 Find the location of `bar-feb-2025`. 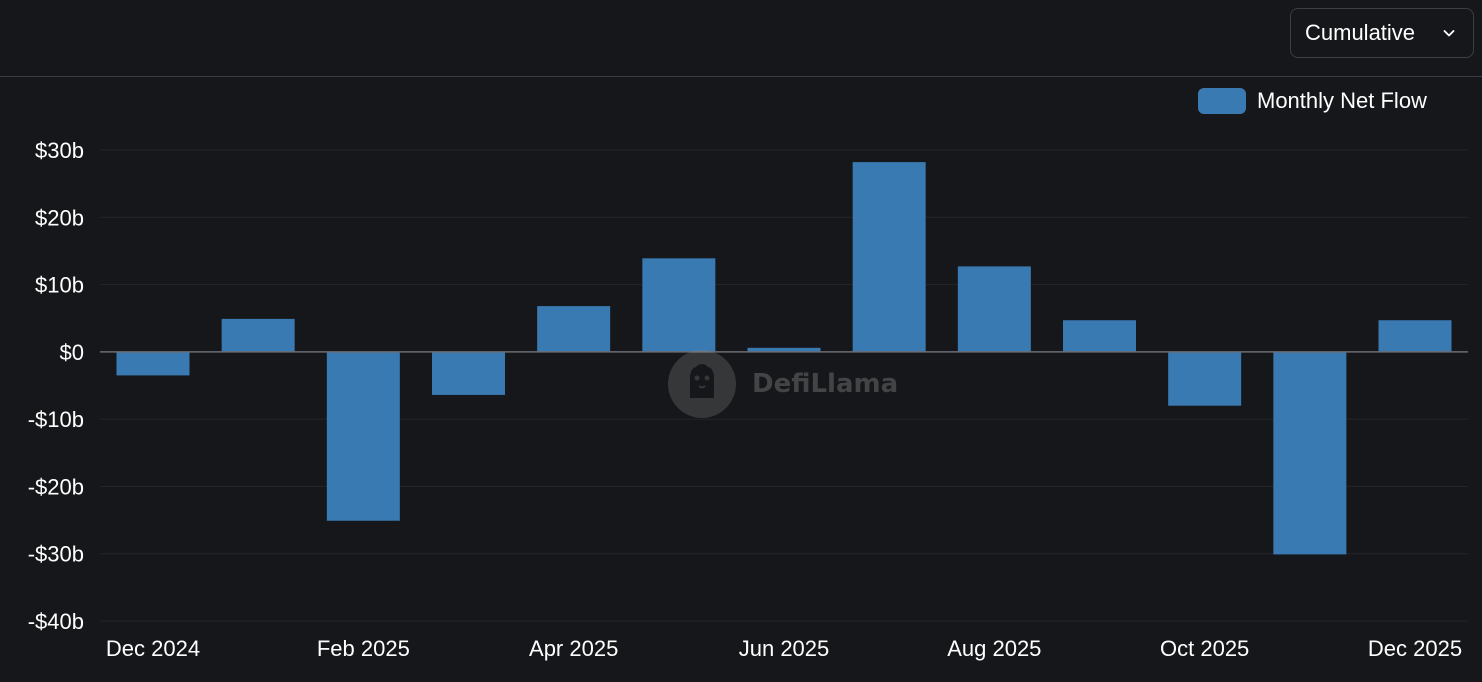

bar-feb-2025 is located at coordinates (363, 436).